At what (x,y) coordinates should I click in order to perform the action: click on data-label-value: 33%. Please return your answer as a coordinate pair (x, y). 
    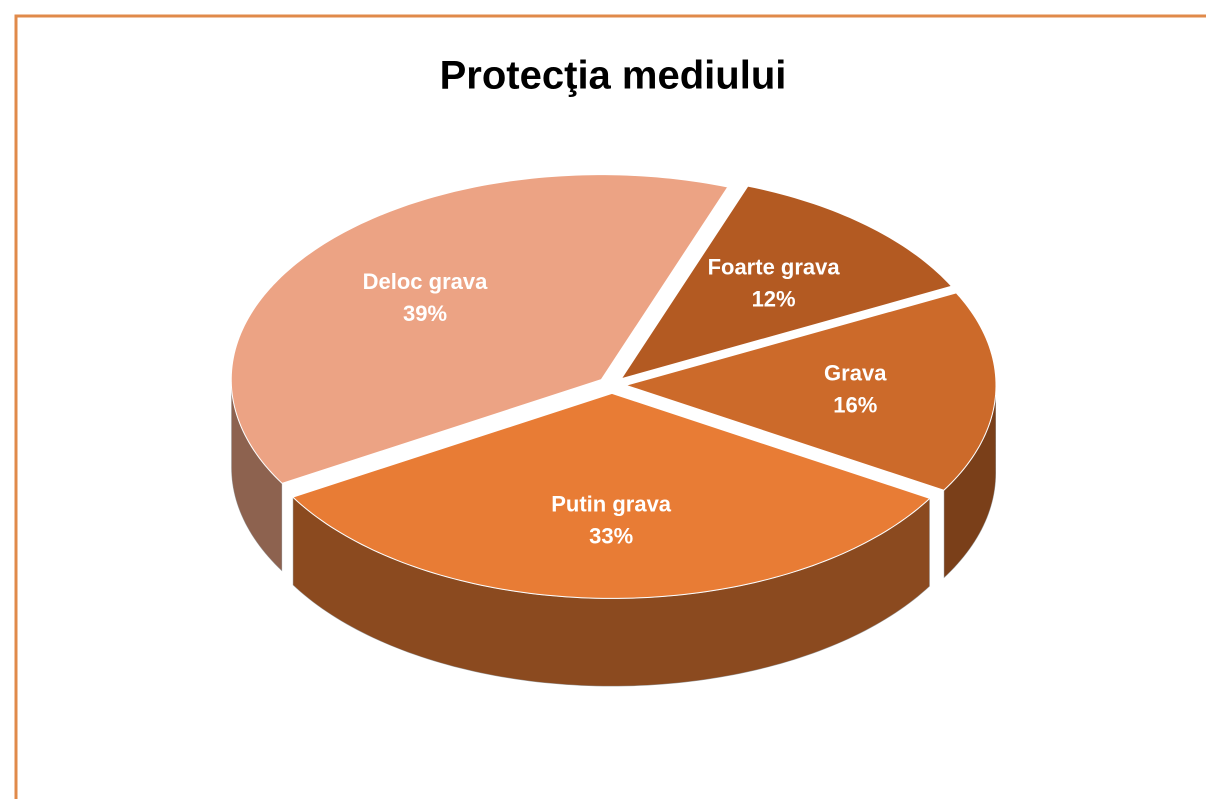
    Looking at the image, I should click on (611, 535).